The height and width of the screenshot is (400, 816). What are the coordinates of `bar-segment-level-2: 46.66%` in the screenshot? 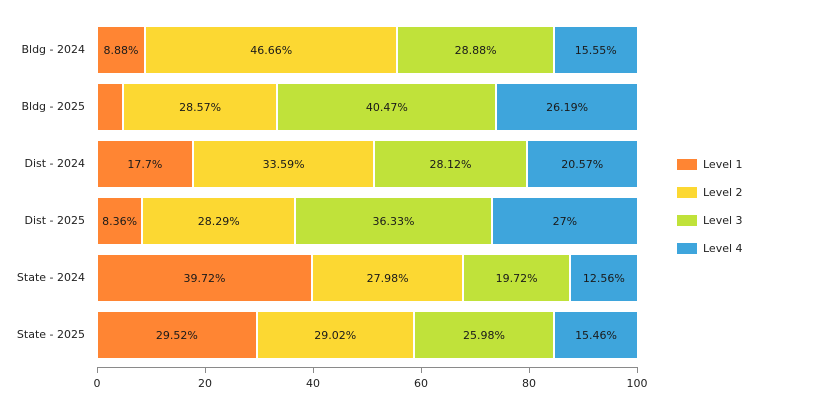 It's located at (271, 50).